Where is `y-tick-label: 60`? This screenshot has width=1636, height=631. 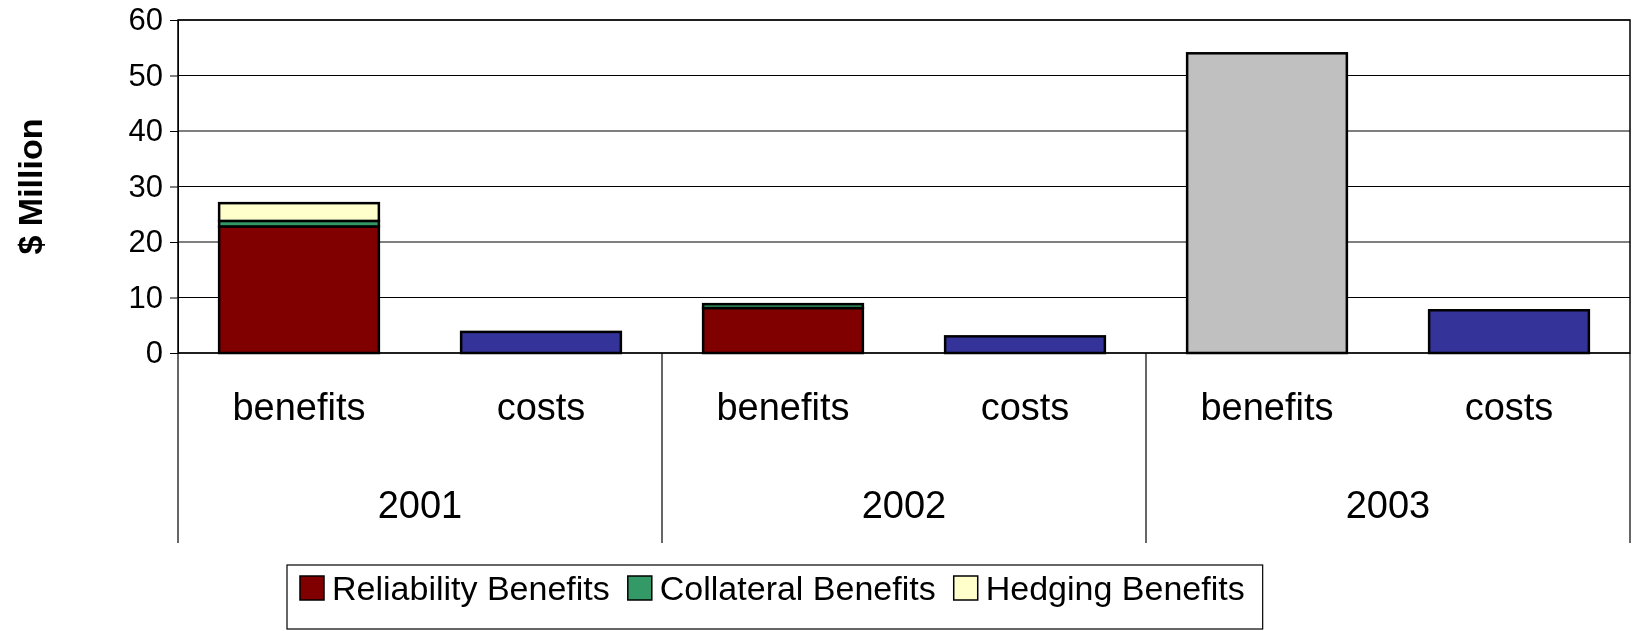
y-tick-label: 60 is located at coordinates (145, 20).